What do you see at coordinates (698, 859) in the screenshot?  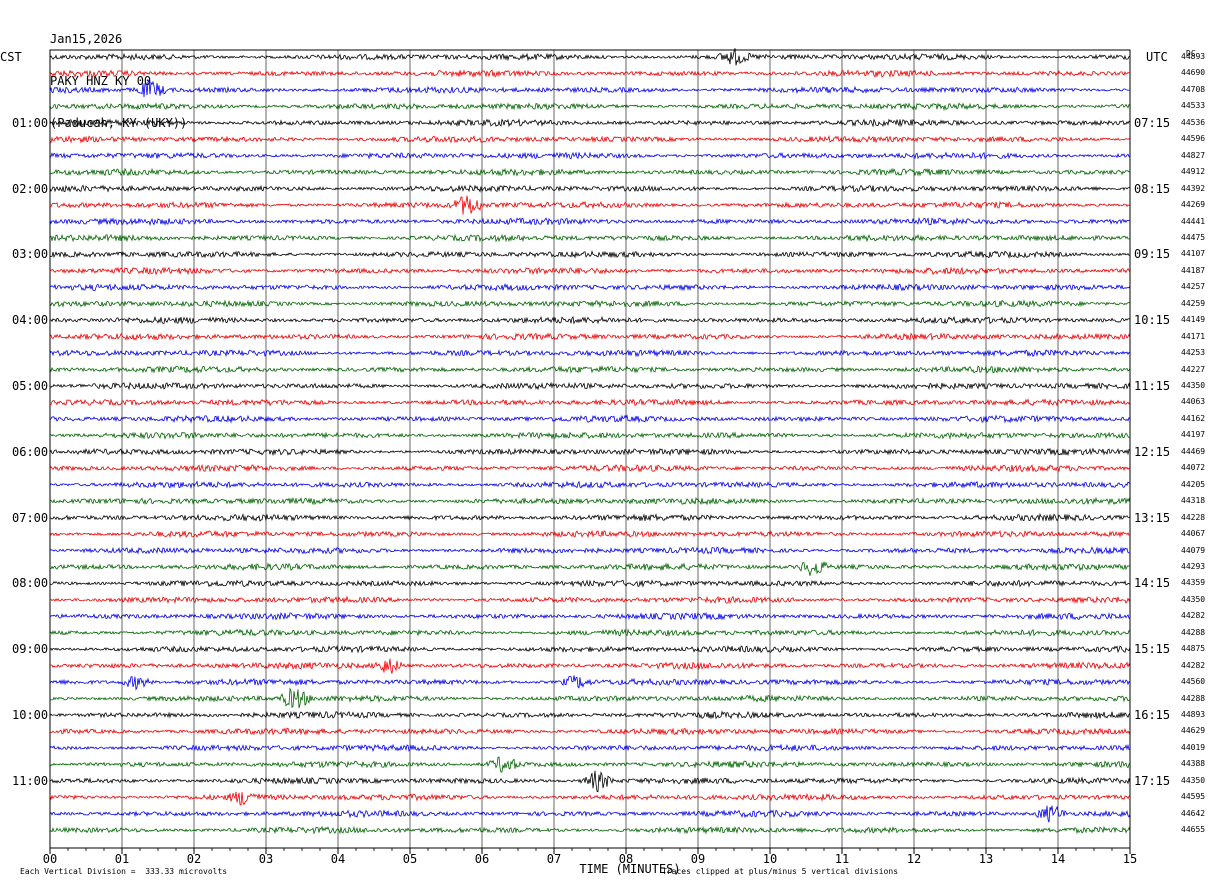 I see `x-tick-label: 09` at bounding box center [698, 859].